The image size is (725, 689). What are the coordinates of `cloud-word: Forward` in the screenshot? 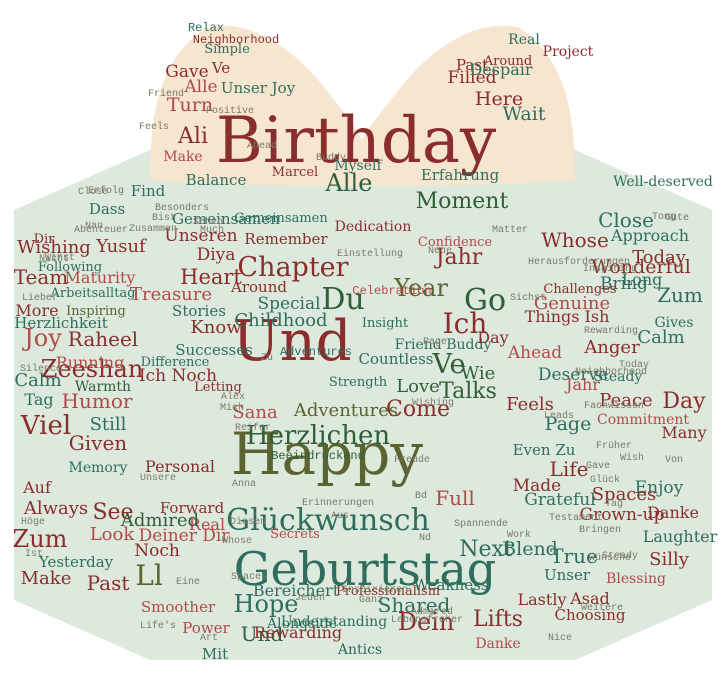 It's located at (192, 508).